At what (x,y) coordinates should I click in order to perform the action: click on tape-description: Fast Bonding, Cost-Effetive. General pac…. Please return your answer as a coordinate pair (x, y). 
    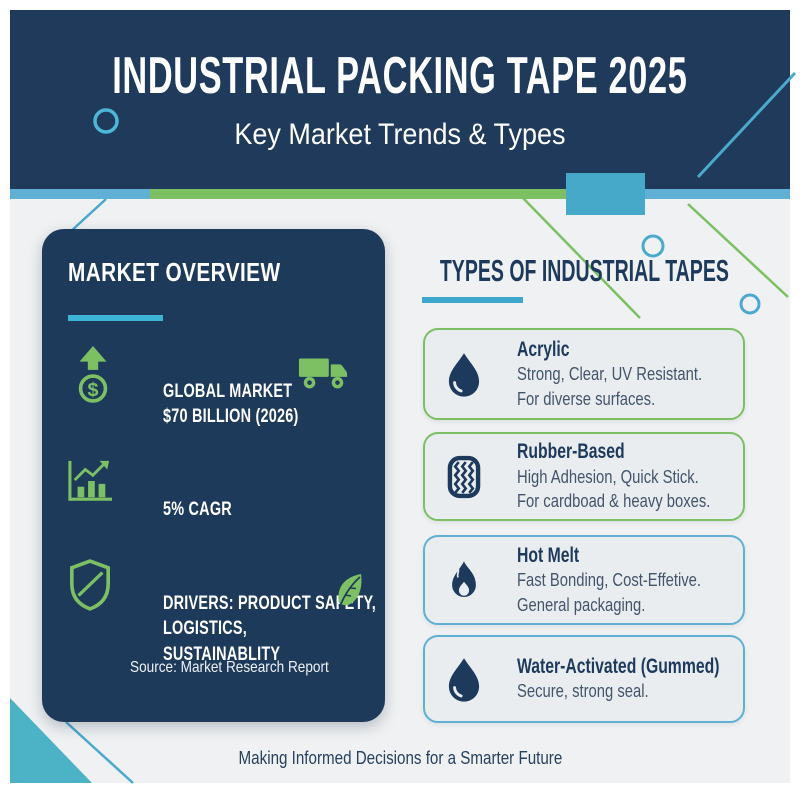
    Looking at the image, I should click on (609, 592).